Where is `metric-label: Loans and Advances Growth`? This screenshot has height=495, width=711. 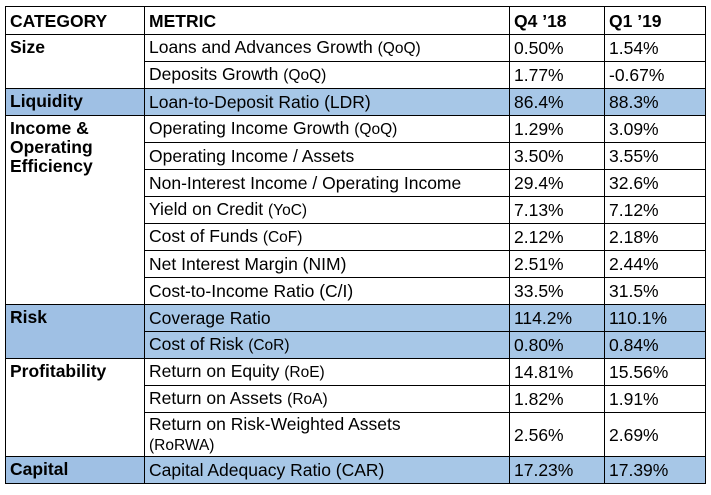 metric-label: Loans and Advances Growth is located at coordinates (261, 47).